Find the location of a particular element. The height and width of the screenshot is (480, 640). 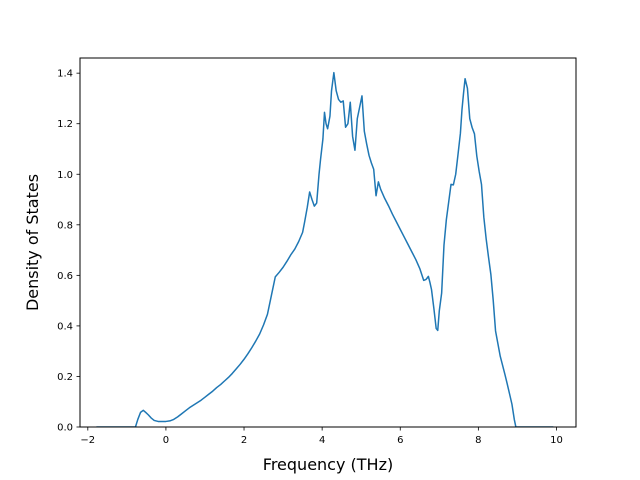

x-tick-label: 0 is located at coordinates (166, 440).